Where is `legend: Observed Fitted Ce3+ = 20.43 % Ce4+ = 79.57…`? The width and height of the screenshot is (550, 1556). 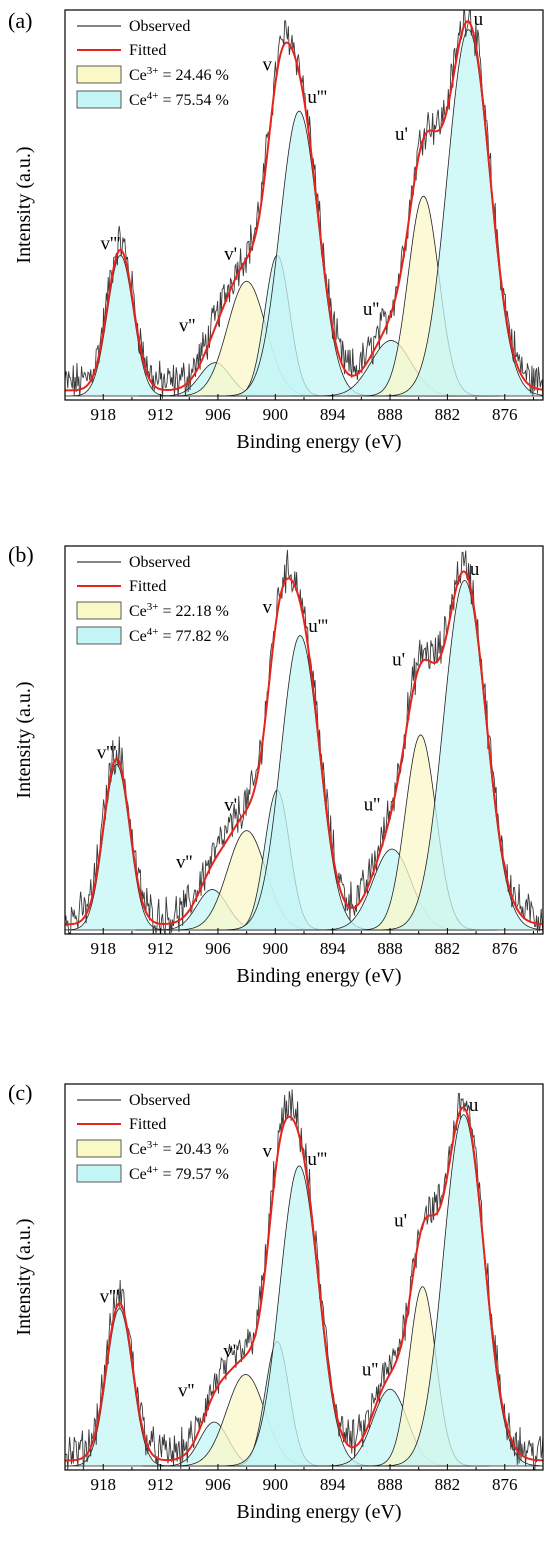
legend: Observed Fitted Ce3+ = 20.43 % Ce4+ = 79.57… is located at coordinates (152, 1137).